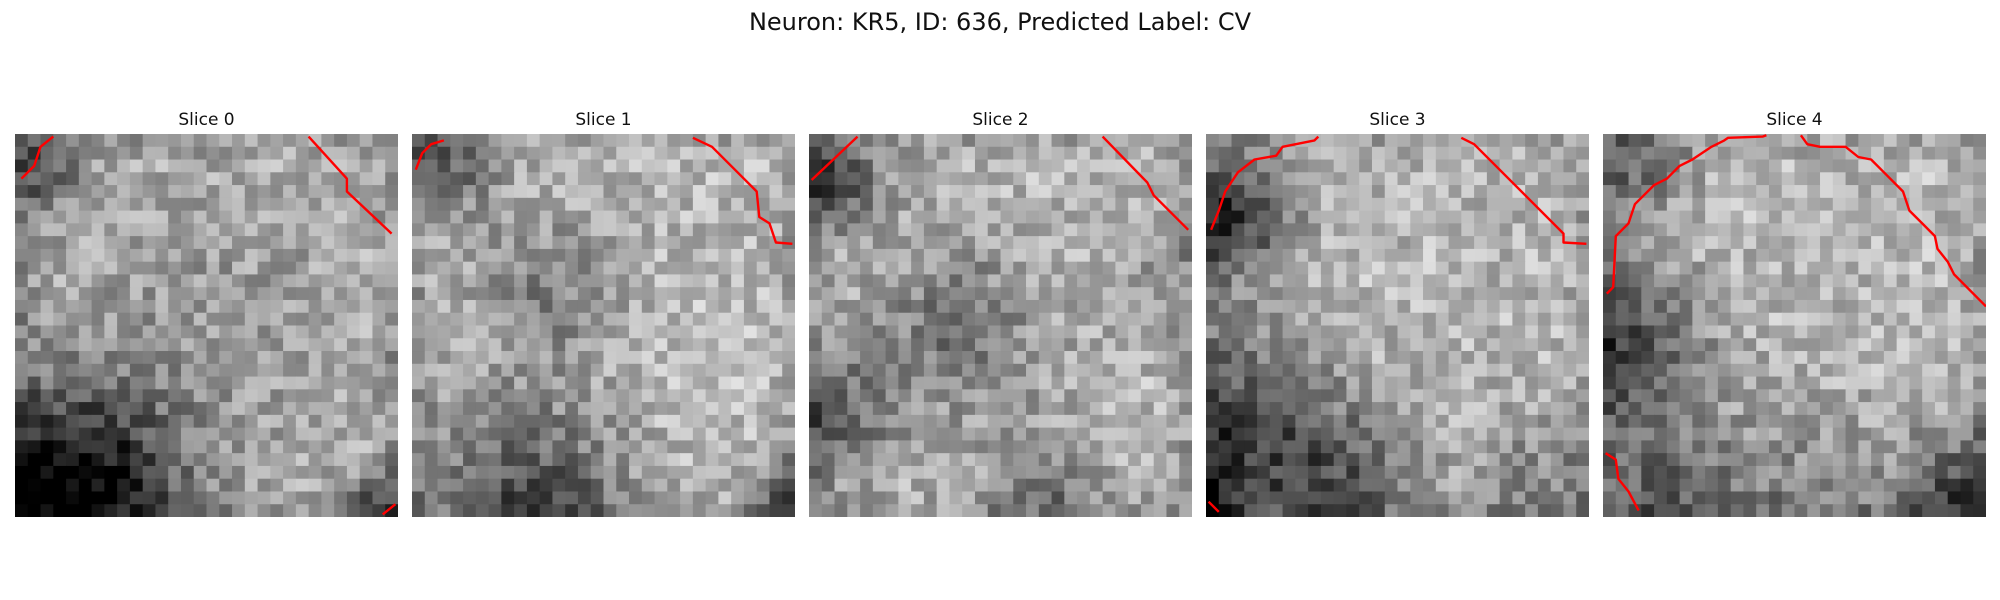 Image resolution: width=2000 pixels, height=600 pixels. Describe the element at coordinates (1794, 120) in the screenshot. I see `slice-title-4: Slice 4` at that location.